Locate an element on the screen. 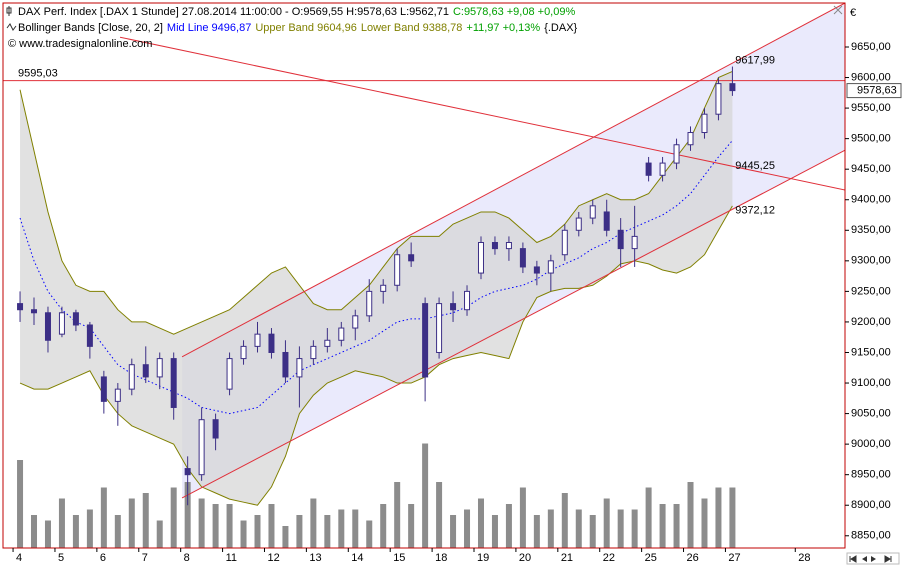 This screenshot has width=902, height=566. y-tick-label: 9250,00 is located at coordinates (871, 291).